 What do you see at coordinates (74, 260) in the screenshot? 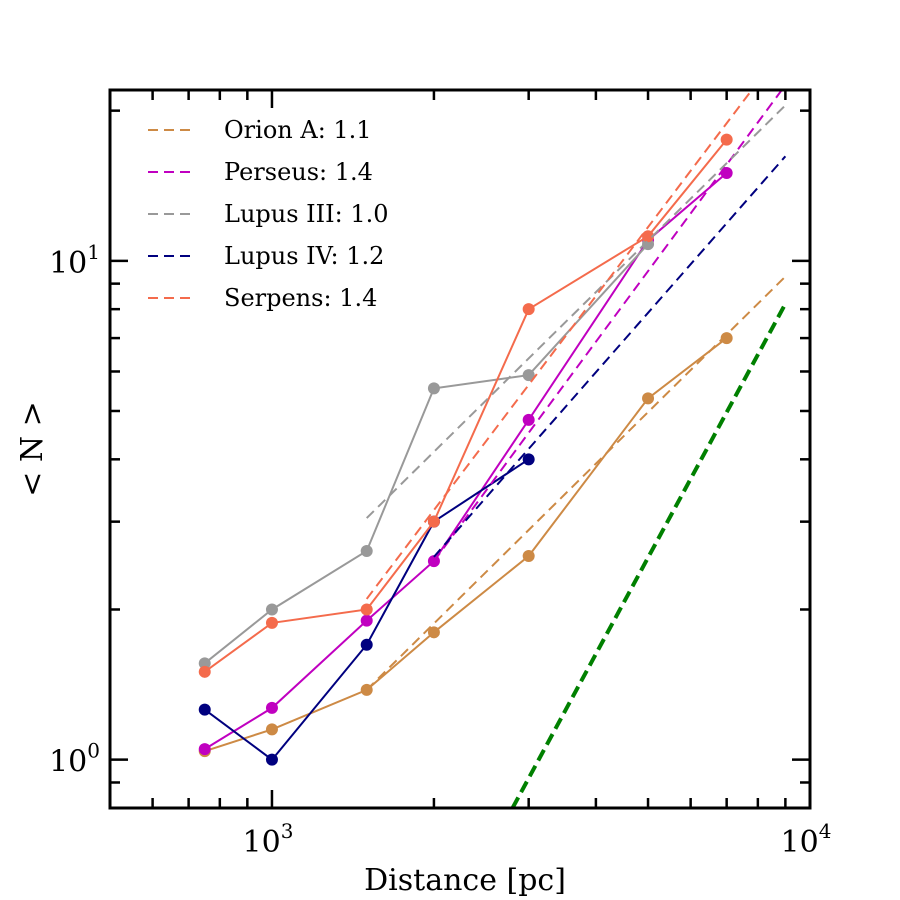
I see `y-tick-label: 10¹` at bounding box center [74, 260].